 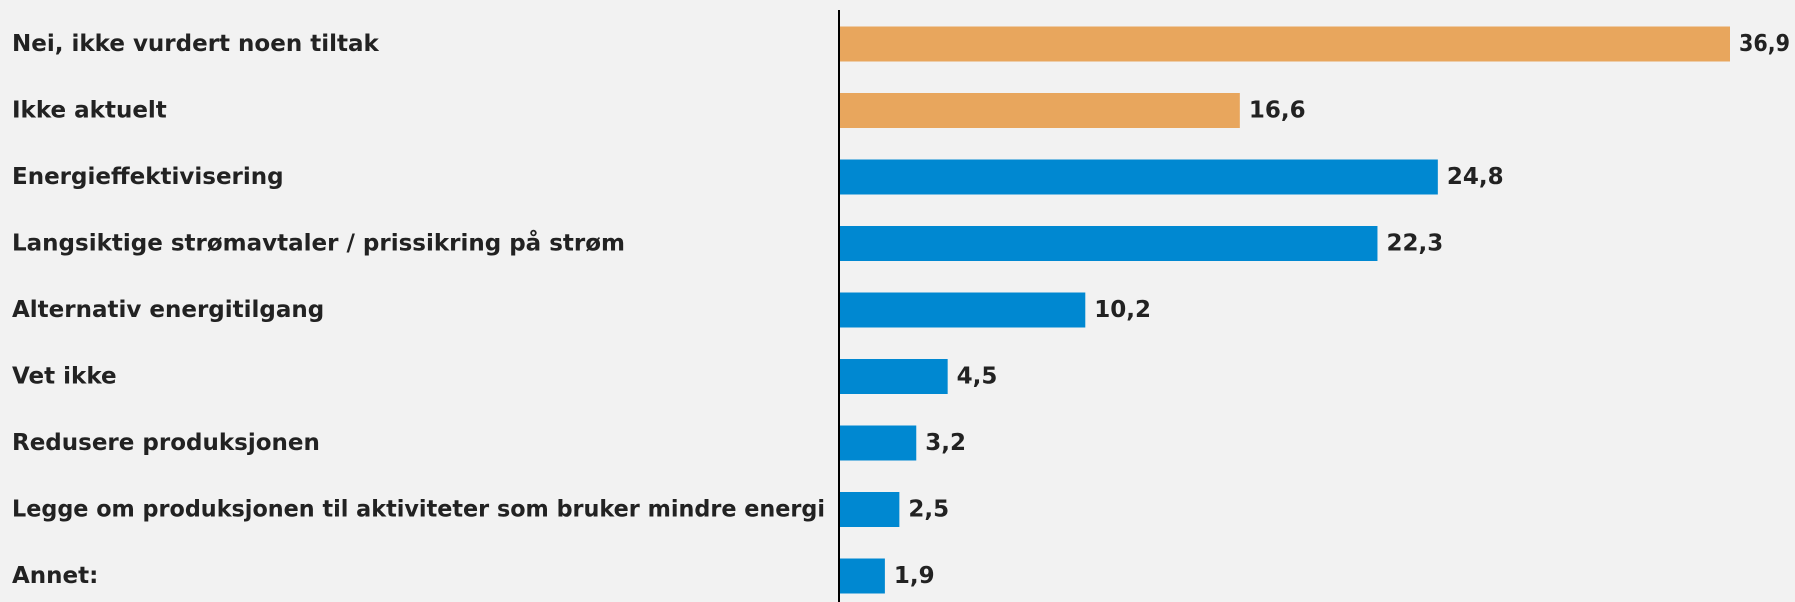 I want to click on value-label: 36,9, so click(x=1764, y=44).